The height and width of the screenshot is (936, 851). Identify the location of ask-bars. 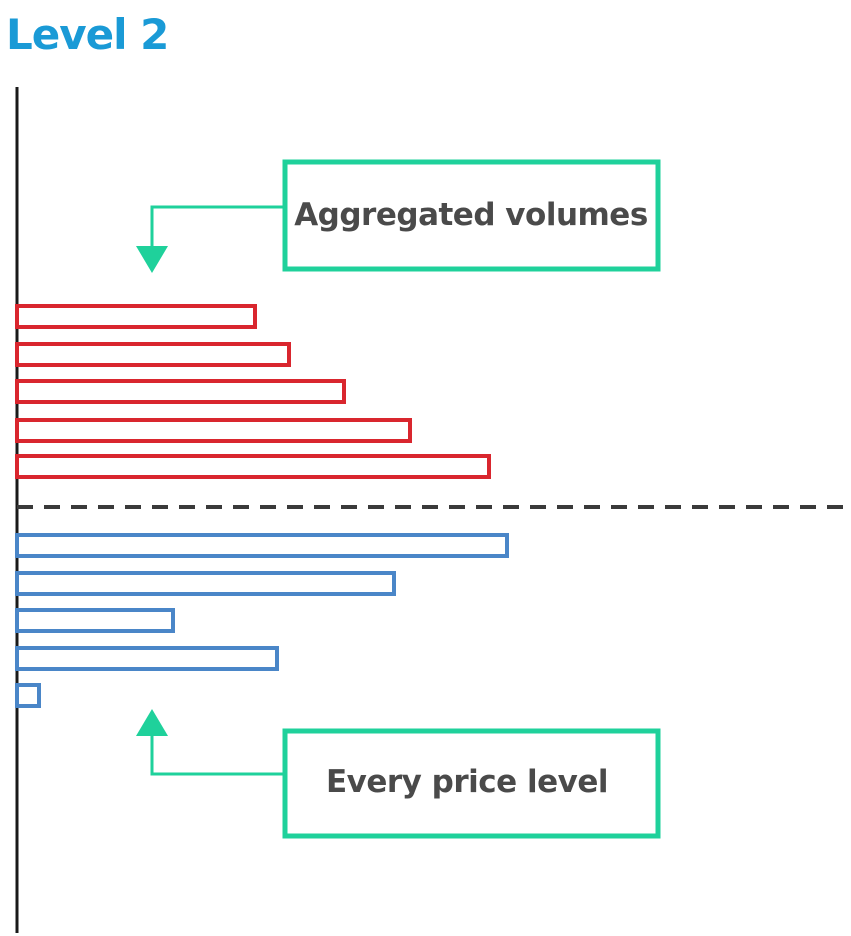
(253, 391).